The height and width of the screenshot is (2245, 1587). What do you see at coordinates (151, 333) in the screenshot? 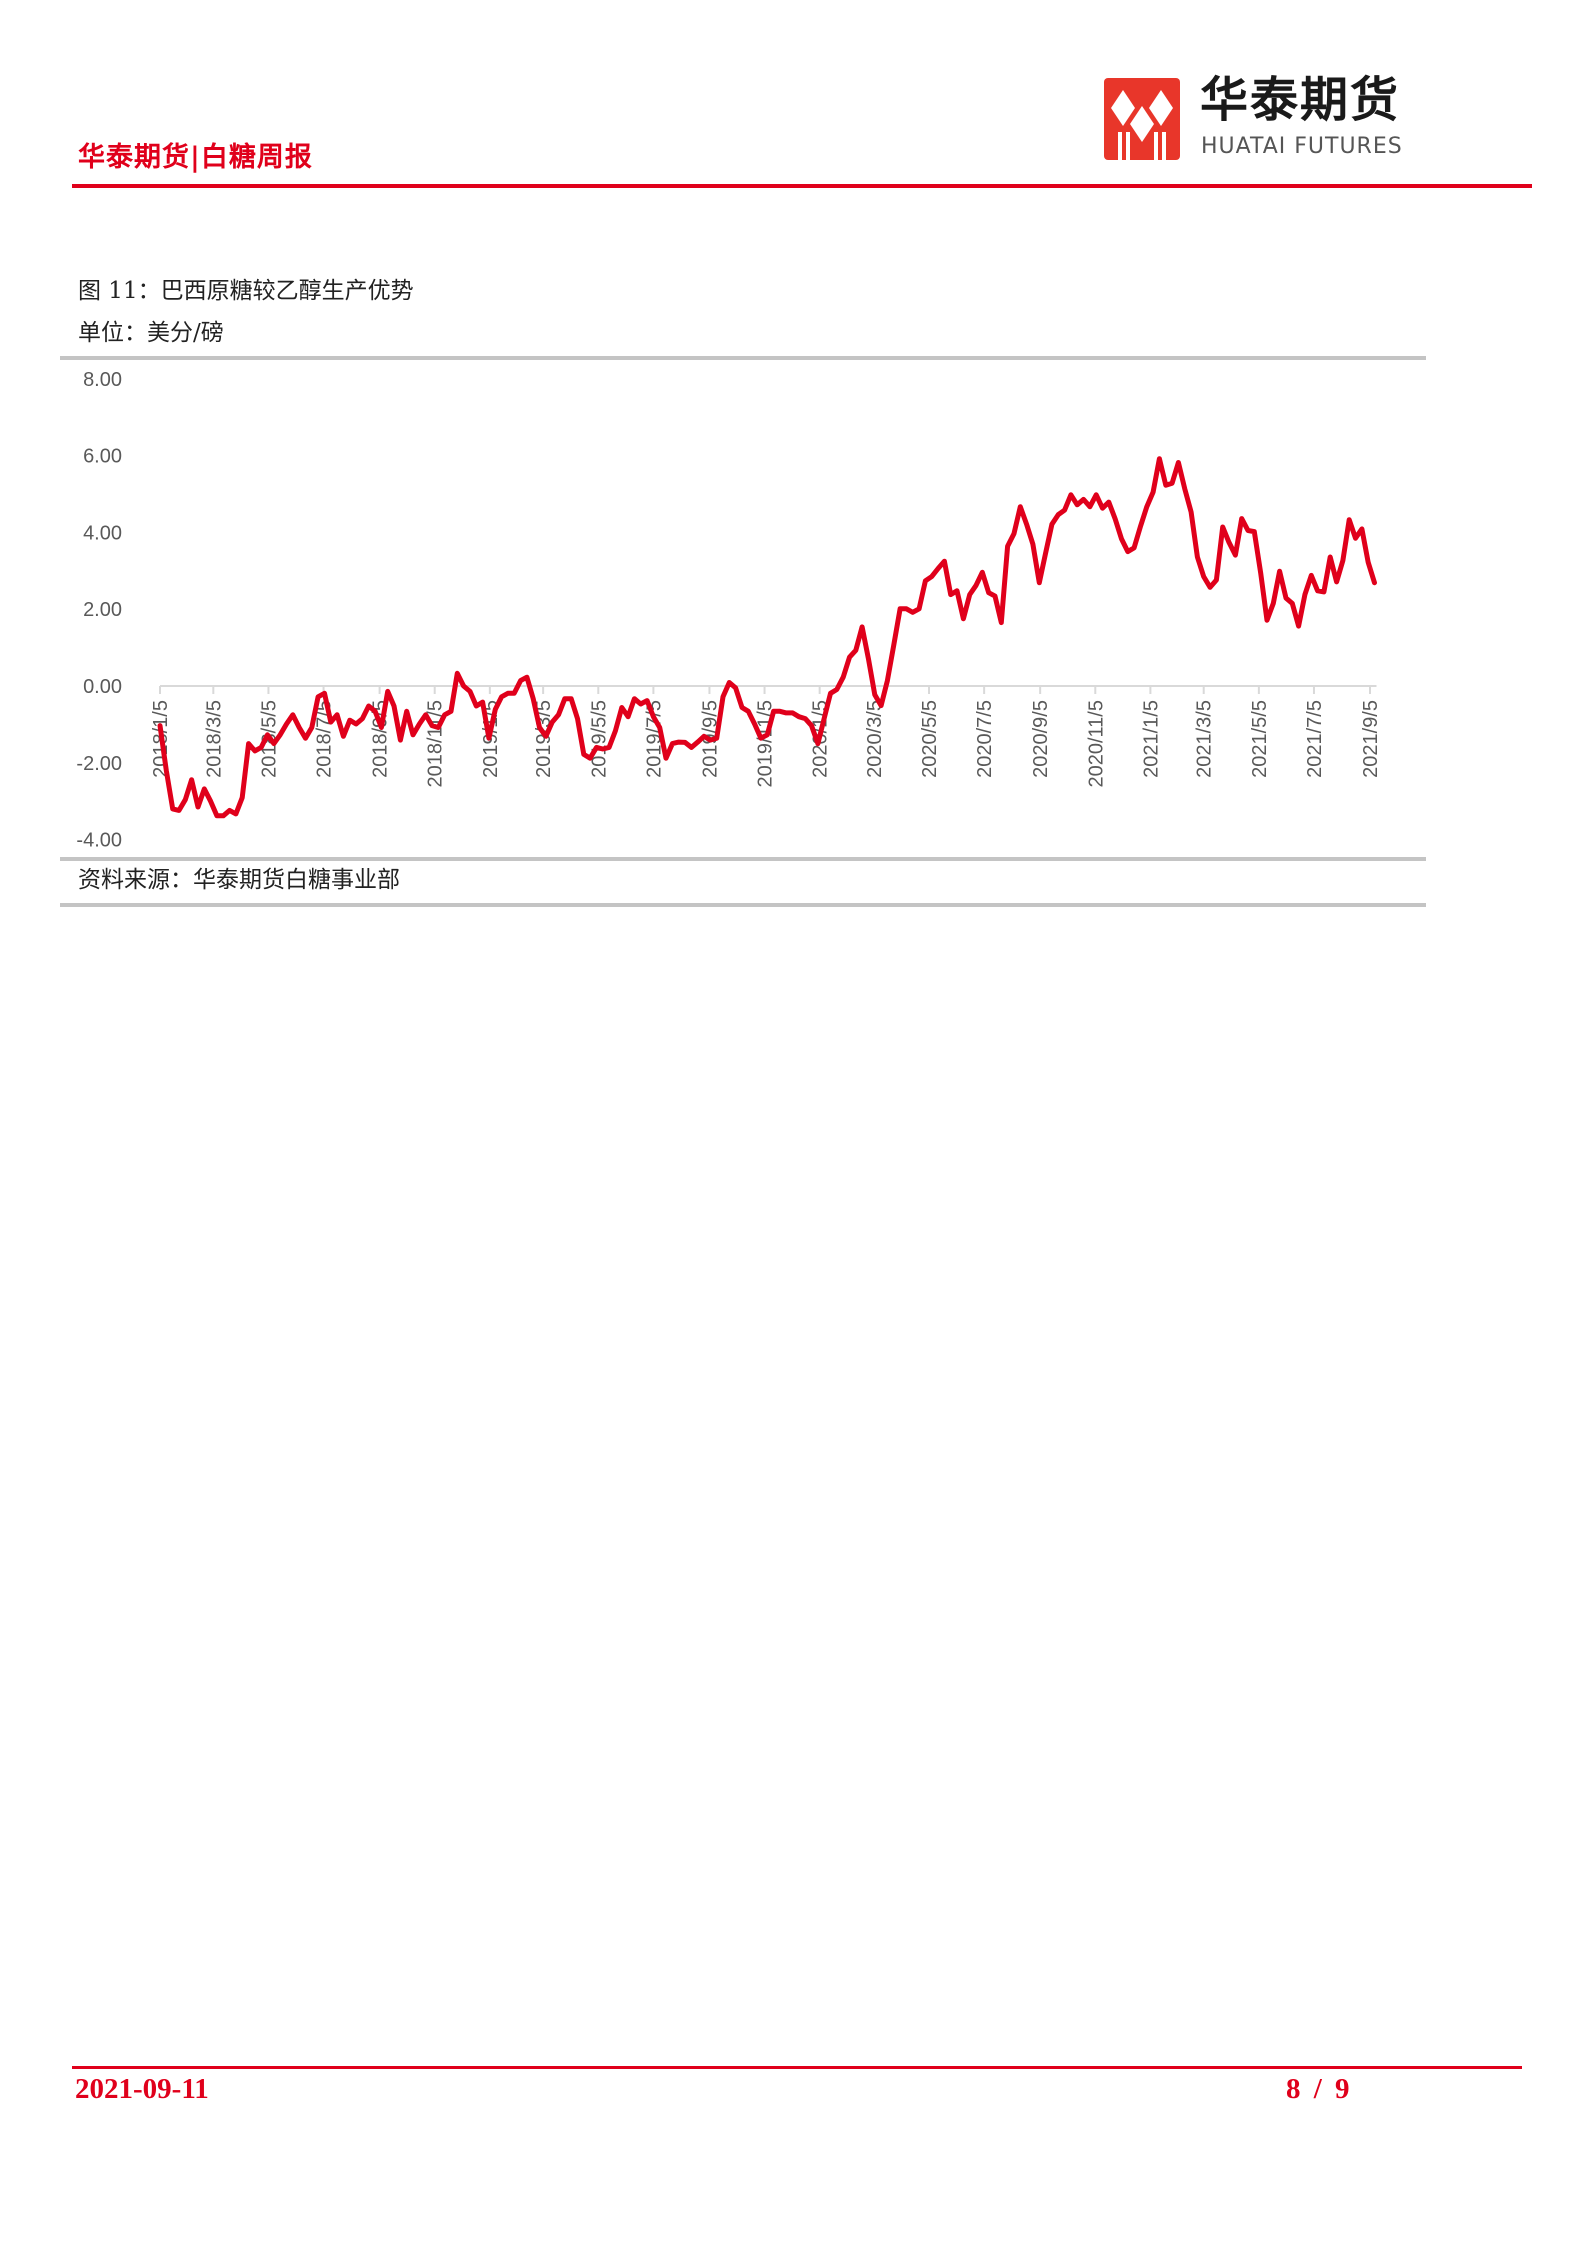
I see `figure-unit: 单位：美分/磅` at bounding box center [151, 333].